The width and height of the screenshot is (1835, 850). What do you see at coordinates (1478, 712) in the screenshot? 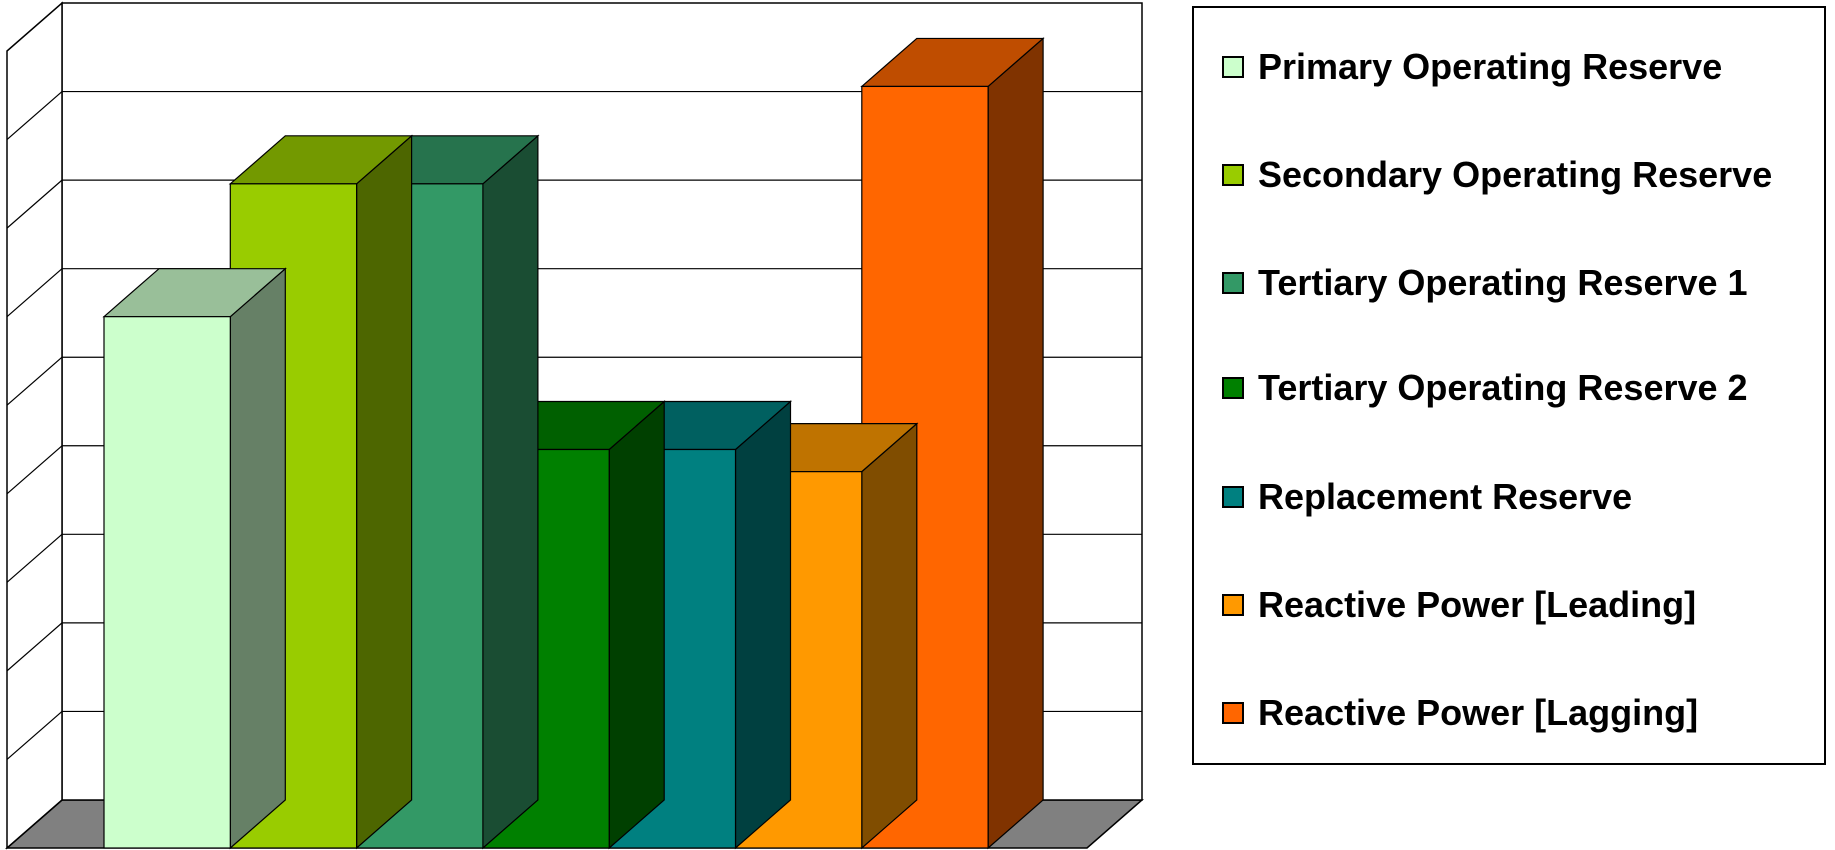
I see `legend-label: Reactive Power [Lagging]` at bounding box center [1478, 712].